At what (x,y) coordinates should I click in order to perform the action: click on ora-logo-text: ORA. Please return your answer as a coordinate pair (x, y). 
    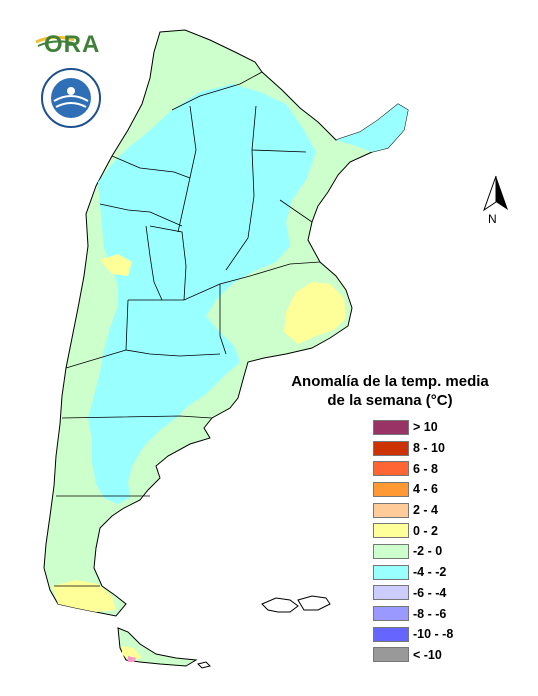
    Looking at the image, I should click on (72, 44).